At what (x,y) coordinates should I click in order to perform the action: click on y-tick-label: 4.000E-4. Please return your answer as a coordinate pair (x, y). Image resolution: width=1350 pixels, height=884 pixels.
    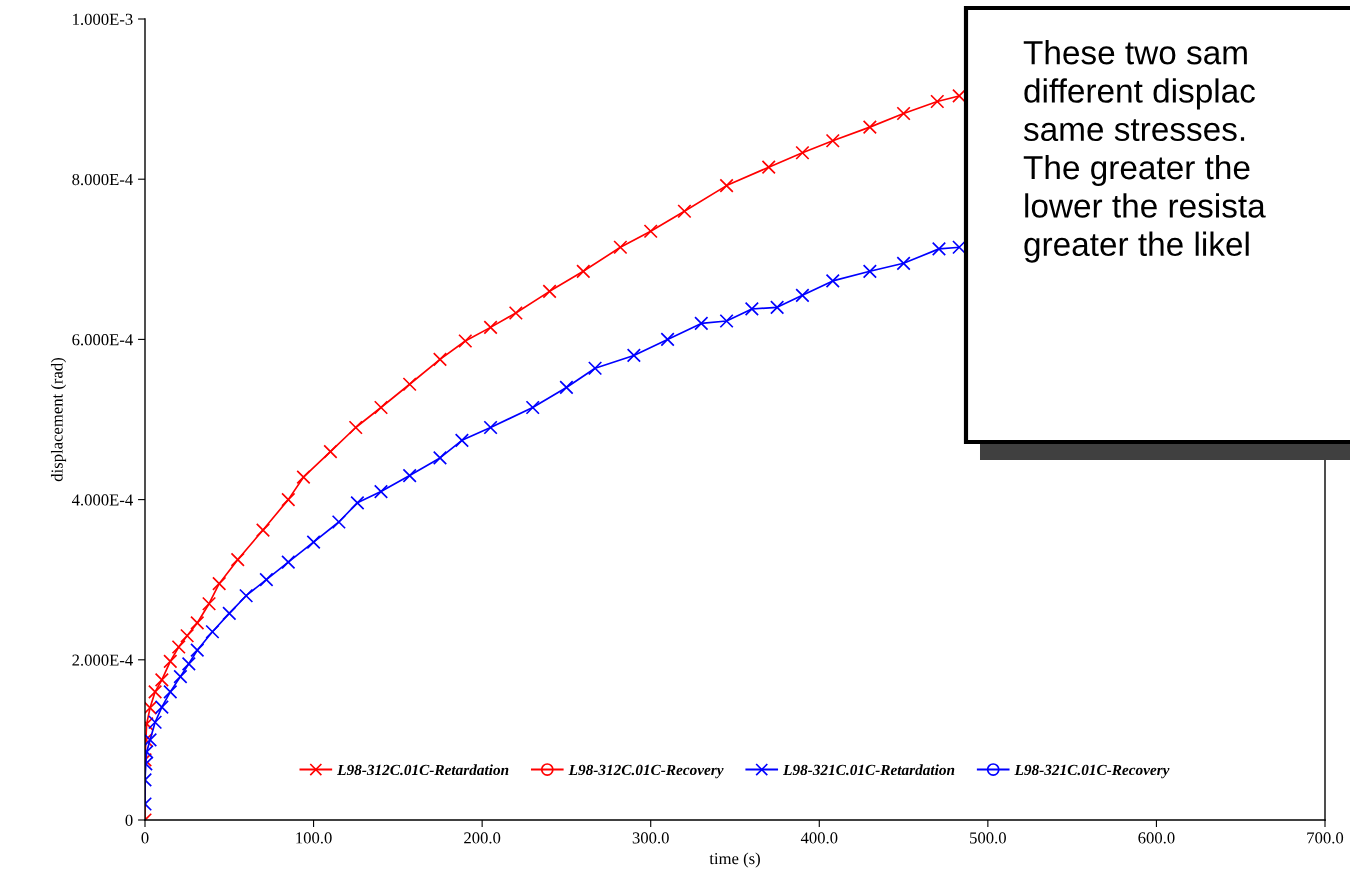
    Looking at the image, I should click on (102, 500).